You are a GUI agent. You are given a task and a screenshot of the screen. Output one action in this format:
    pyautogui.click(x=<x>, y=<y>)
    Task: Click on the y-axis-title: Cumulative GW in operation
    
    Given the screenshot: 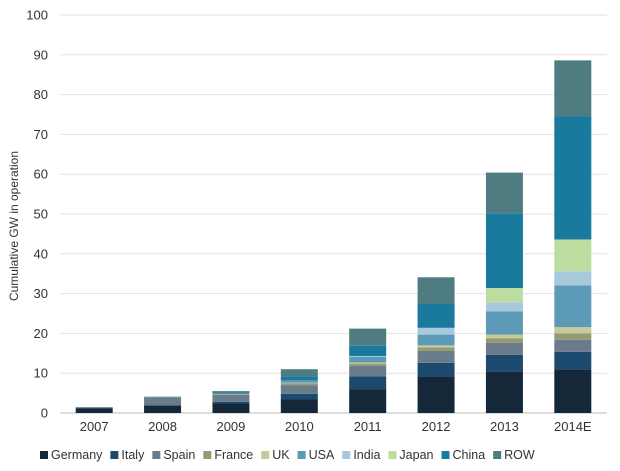 What is the action you would take?
    pyautogui.click(x=14, y=226)
    